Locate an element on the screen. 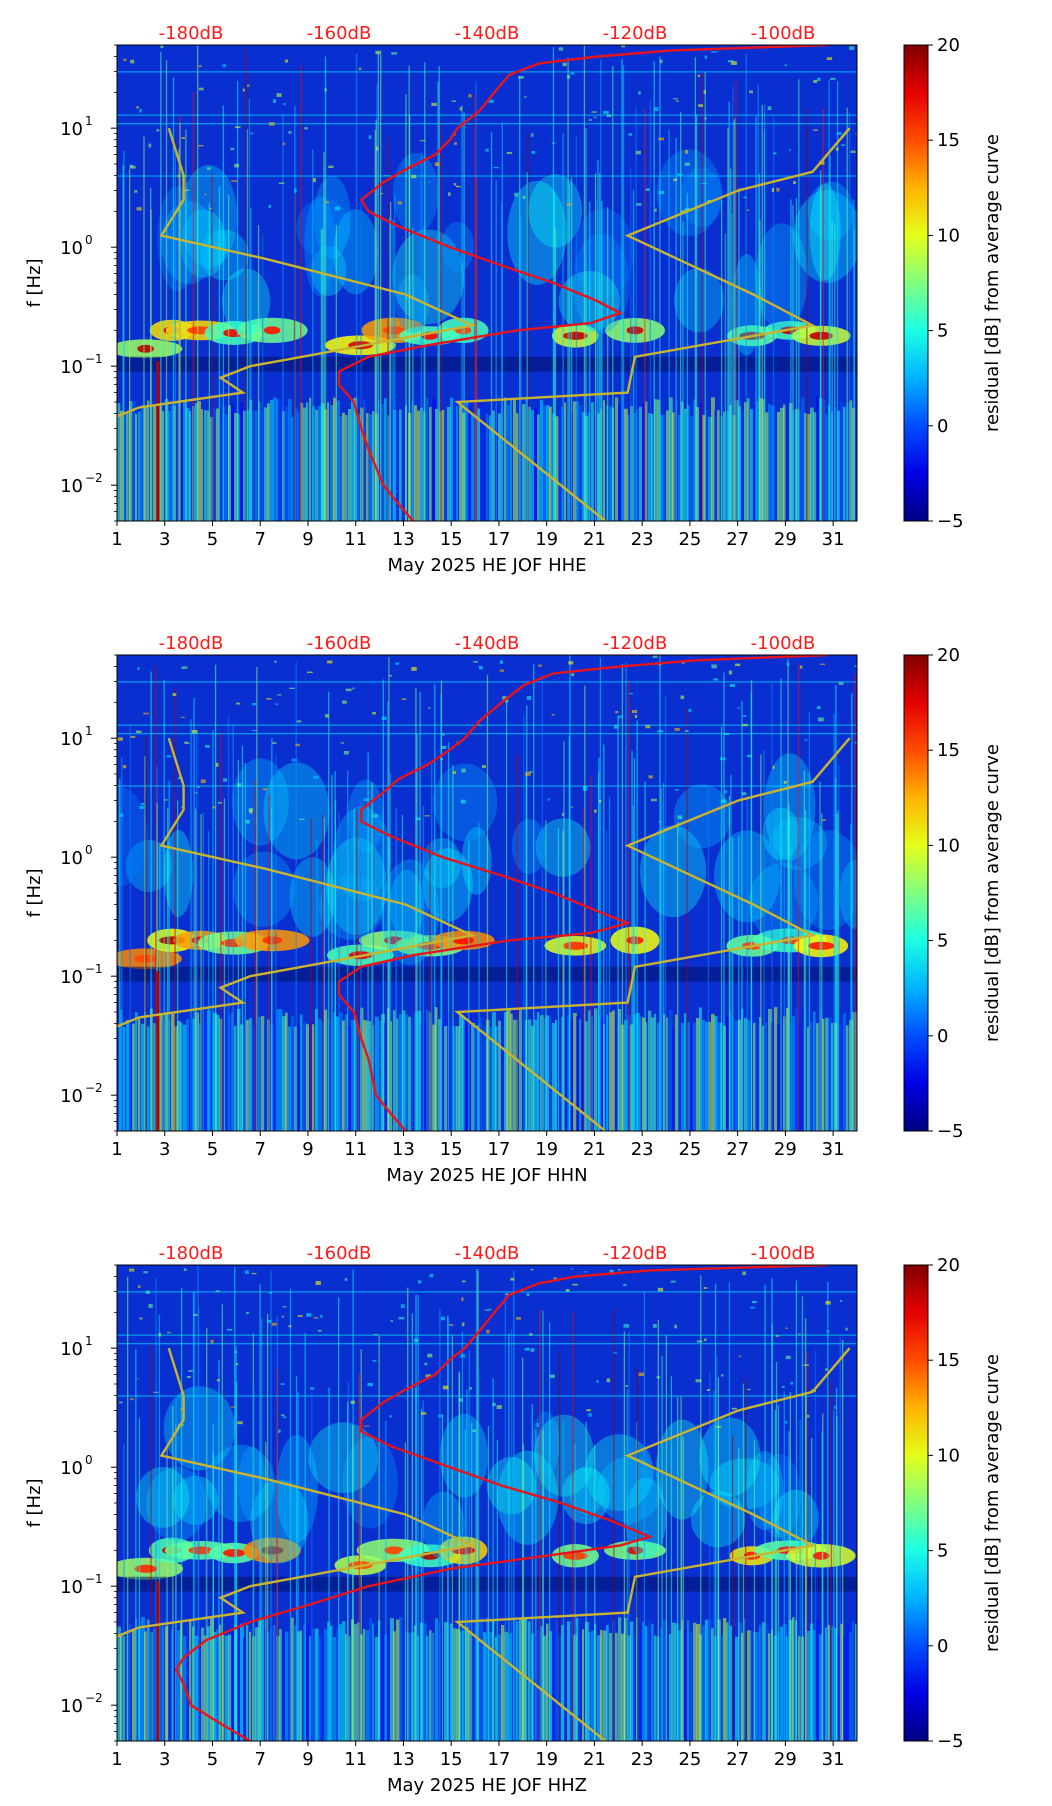  x-tick-label: 5 is located at coordinates (212, 539).